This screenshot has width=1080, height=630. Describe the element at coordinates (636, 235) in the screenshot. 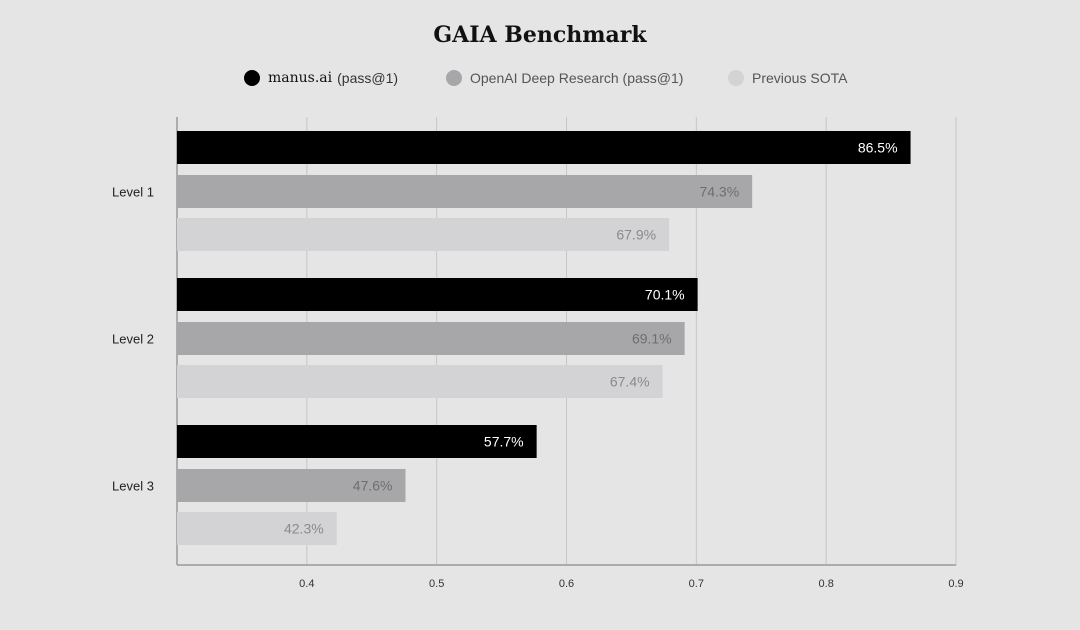

I see `bar-value-label: 67.9%` at that location.